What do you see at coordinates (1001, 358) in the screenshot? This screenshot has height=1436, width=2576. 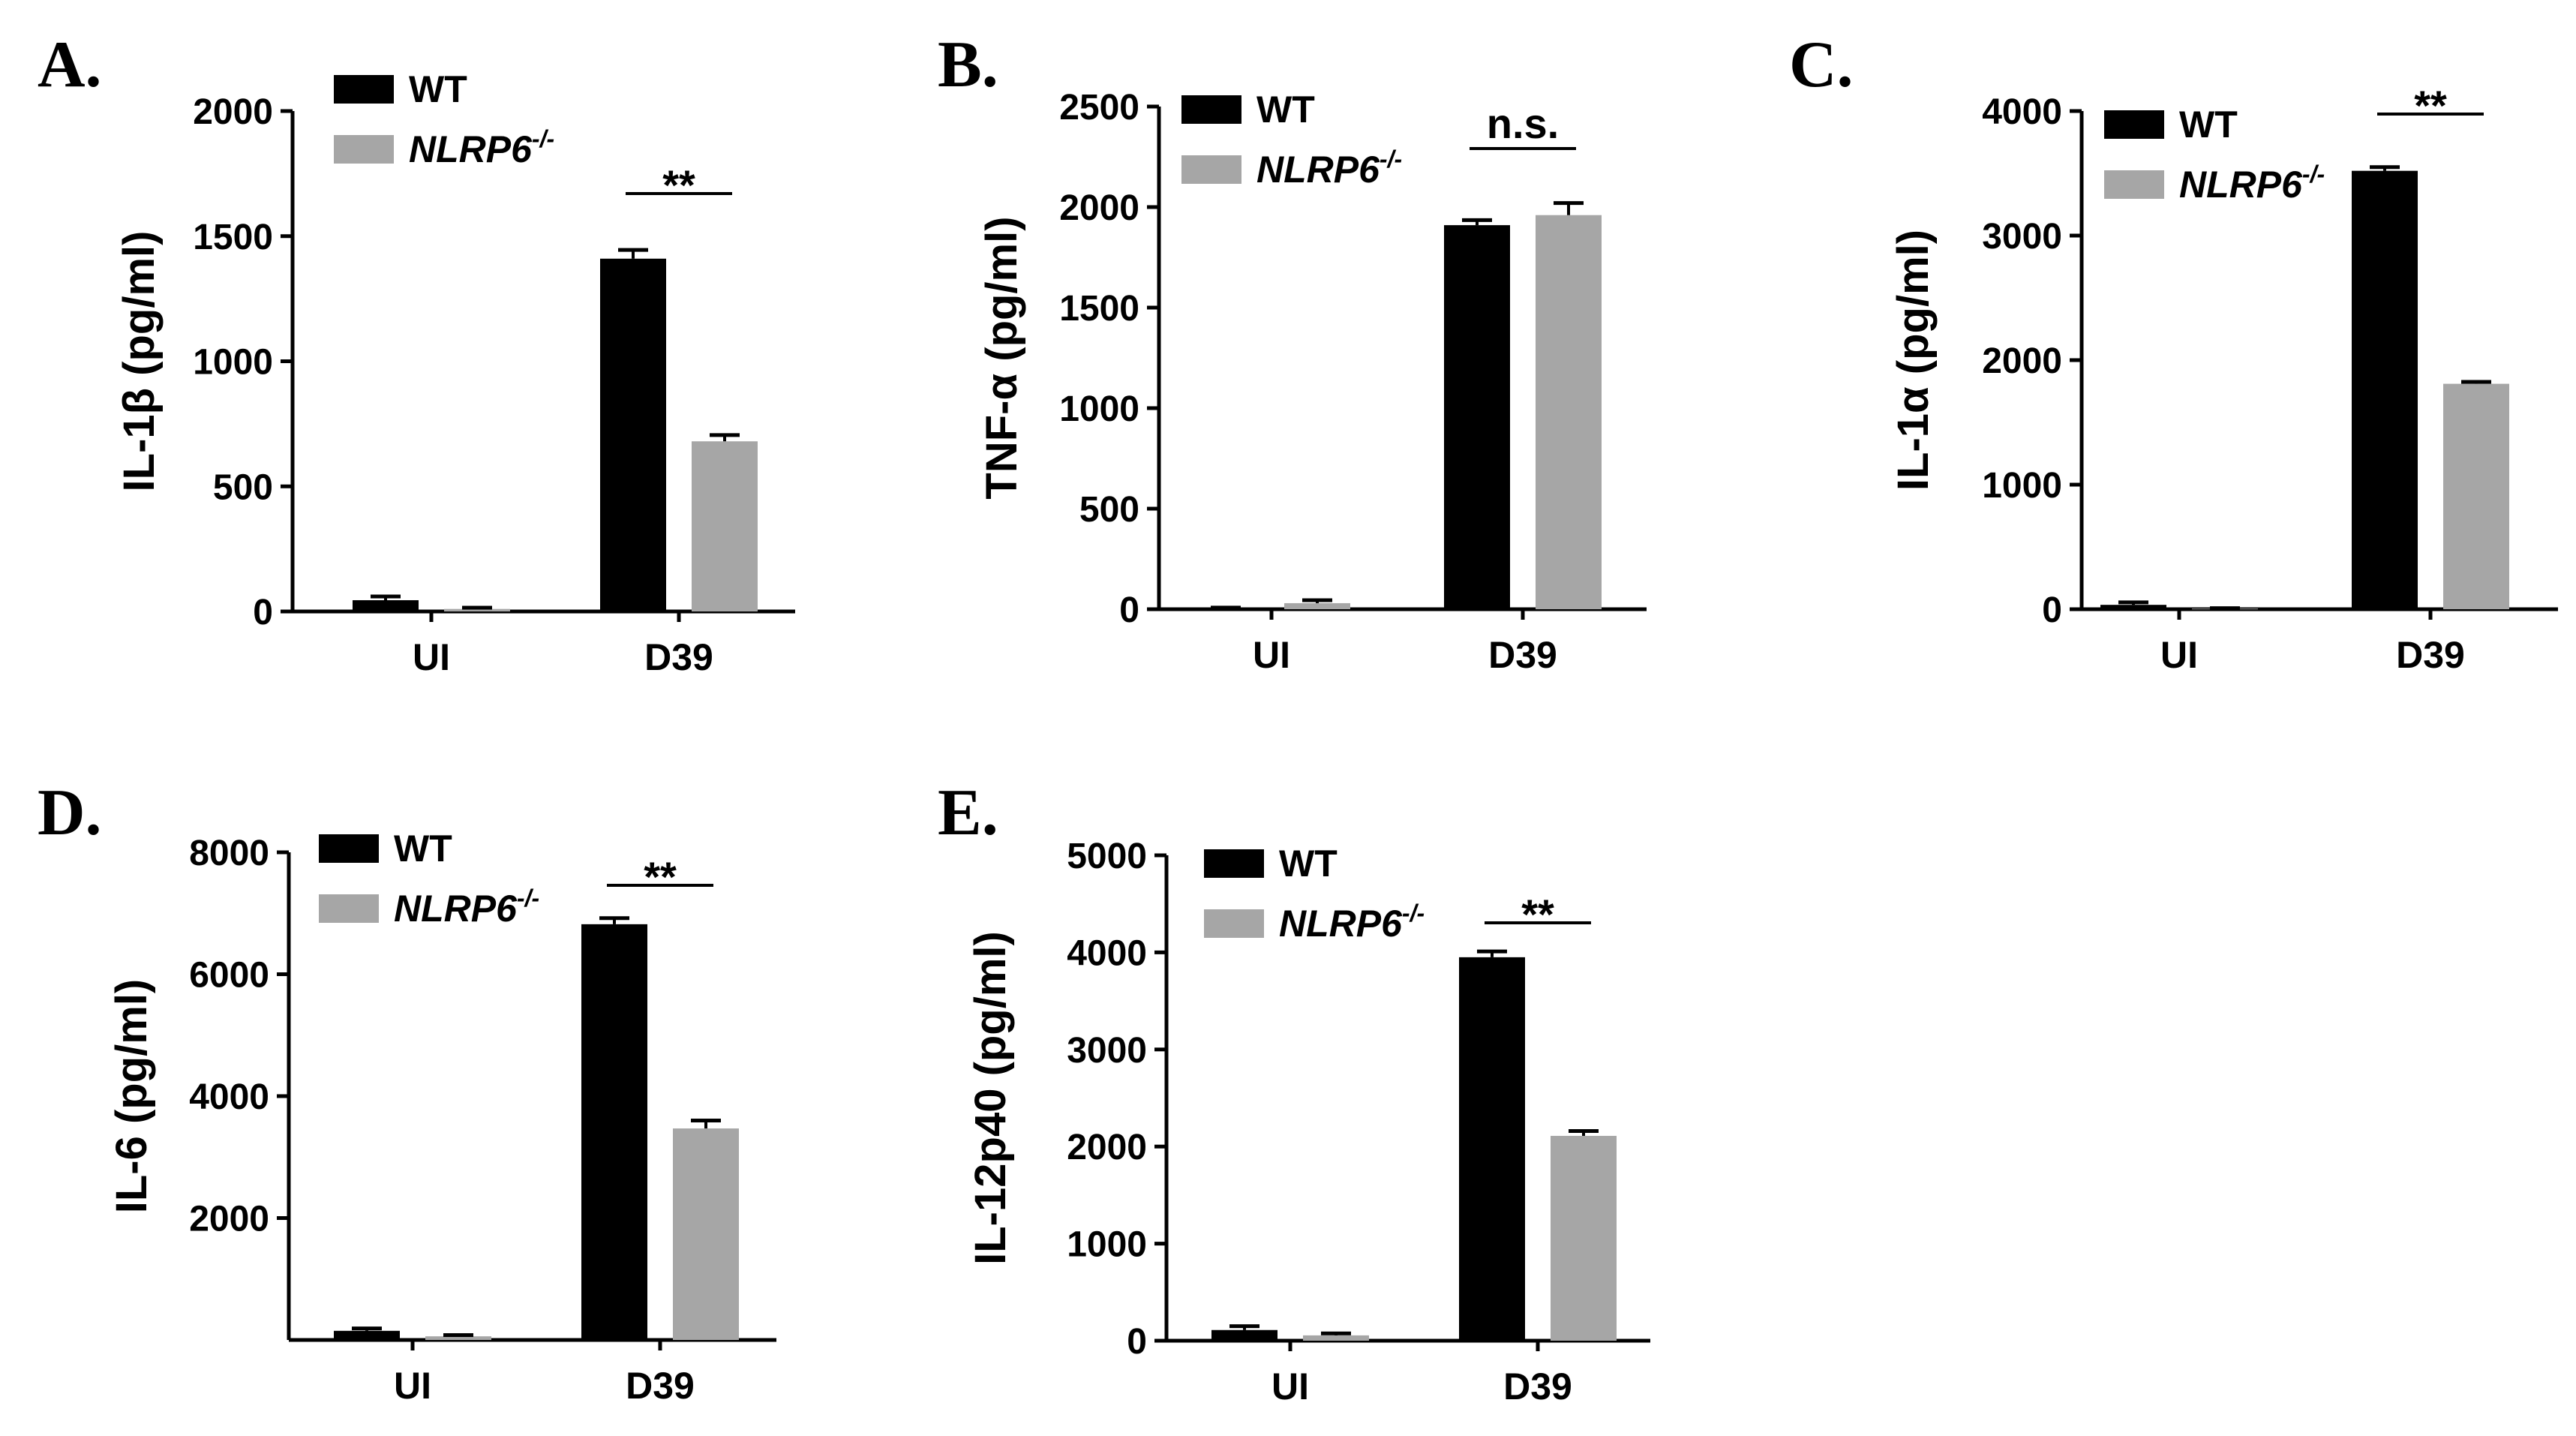 I see `y-axis-label: TNF-α (pg/ml)` at bounding box center [1001, 358].